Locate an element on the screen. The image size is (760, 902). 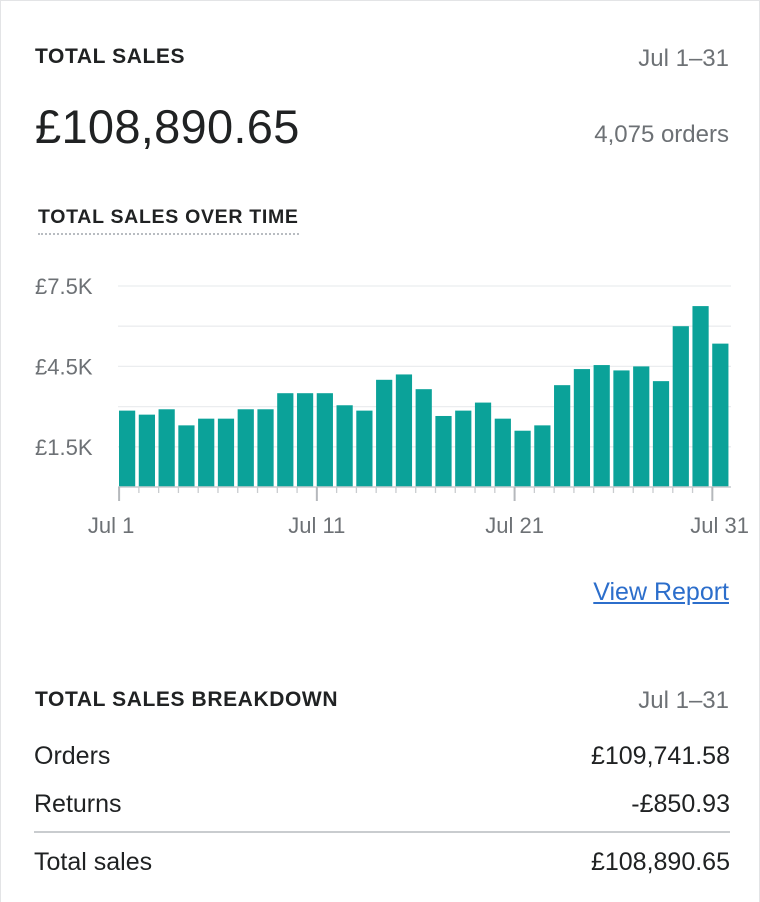
row-label: Orders is located at coordinates (72, 756).